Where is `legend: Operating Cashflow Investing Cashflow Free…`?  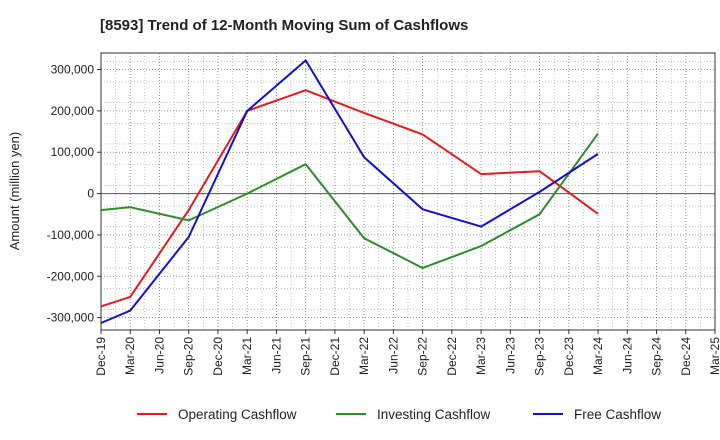
legend: Operating Cashflow Investing Cashflow Free… is located at coordinates (399, 414).